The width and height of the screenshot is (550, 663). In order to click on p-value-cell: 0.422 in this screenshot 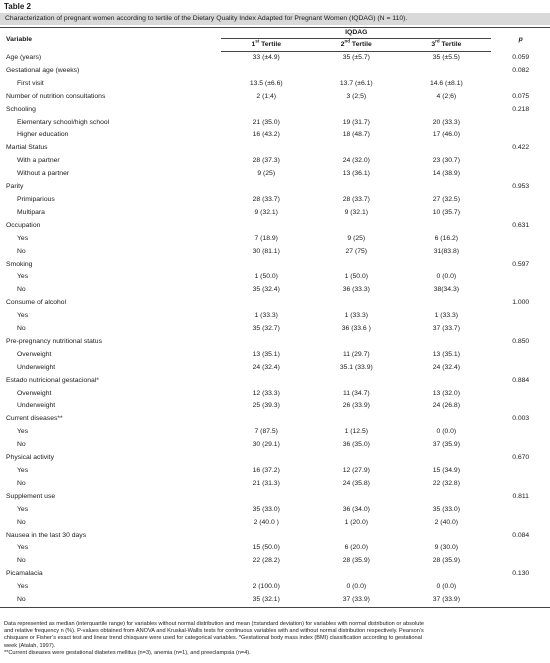, I will do `click(521, 148)`.